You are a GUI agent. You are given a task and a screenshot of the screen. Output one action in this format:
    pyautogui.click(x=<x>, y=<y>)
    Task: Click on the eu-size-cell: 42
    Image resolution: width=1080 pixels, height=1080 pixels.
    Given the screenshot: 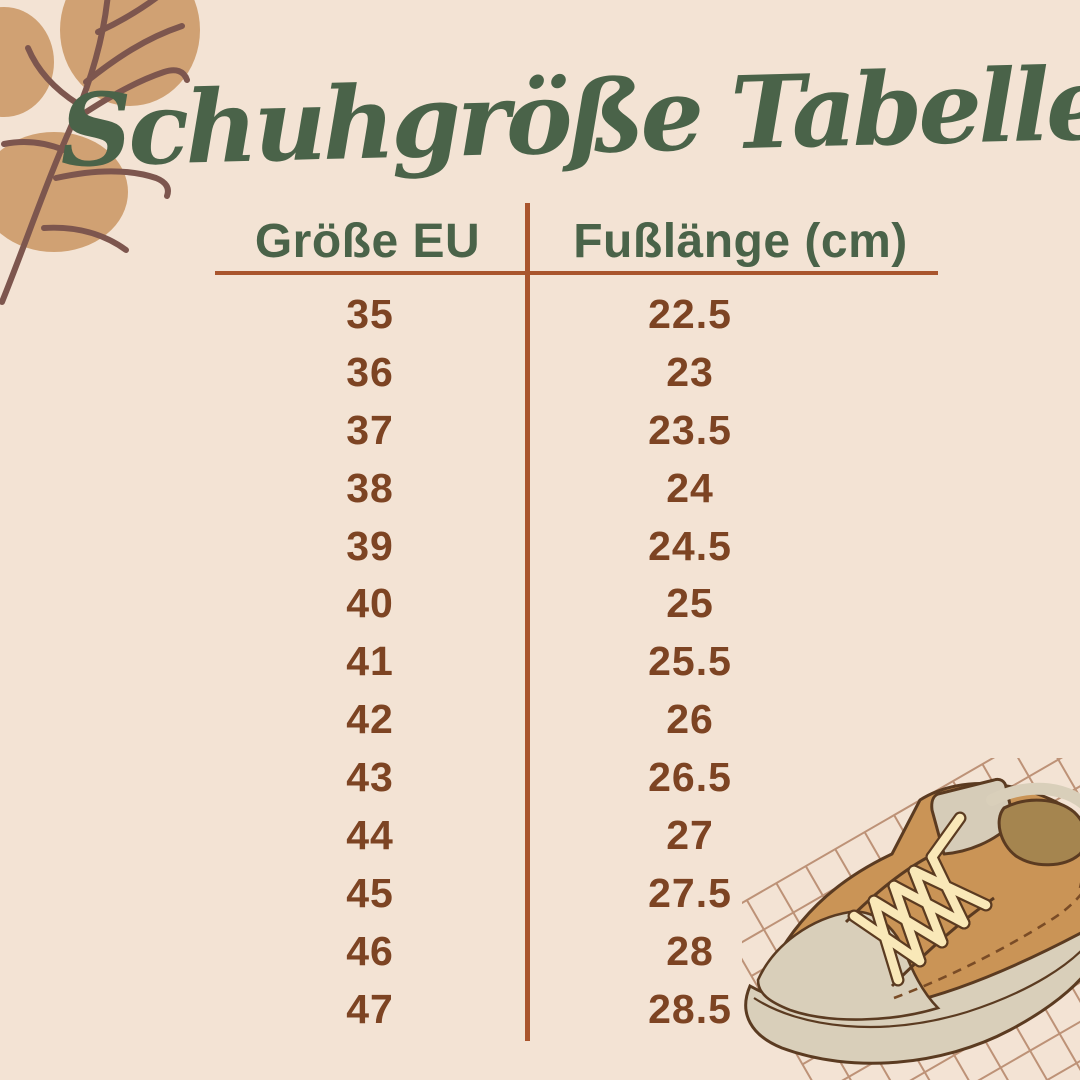 What is the action you would take?
    pyautogui.click(x=370, y=719)
    